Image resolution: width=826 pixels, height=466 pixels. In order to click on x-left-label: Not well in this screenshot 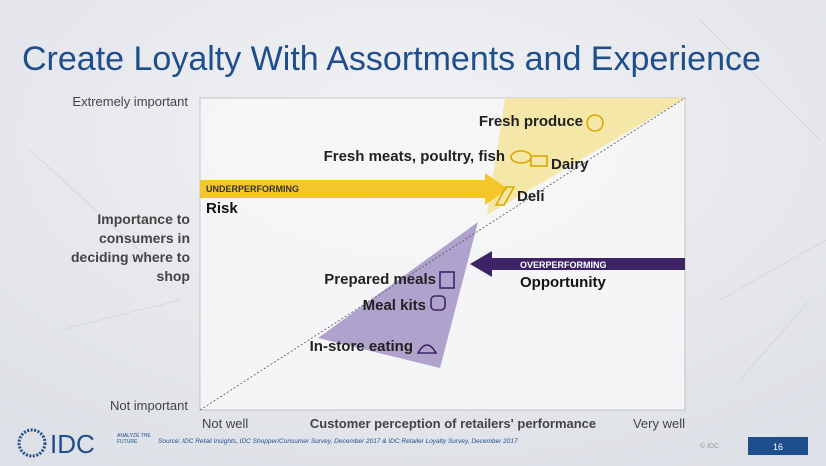, I will do `click(225, 423)`.